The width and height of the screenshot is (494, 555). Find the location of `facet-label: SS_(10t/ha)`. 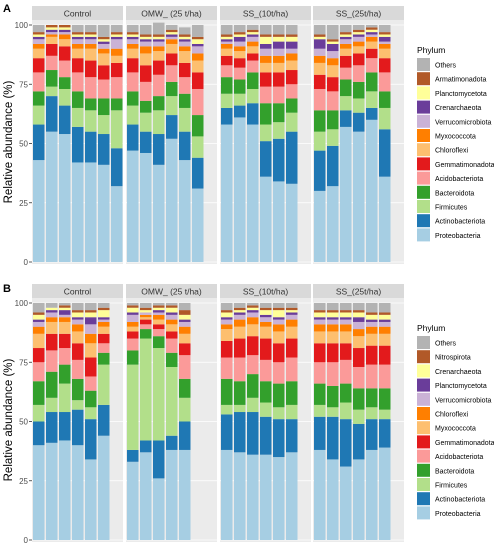

facet-label: SS_(10t/ha) is located at coordinates (266, 292).